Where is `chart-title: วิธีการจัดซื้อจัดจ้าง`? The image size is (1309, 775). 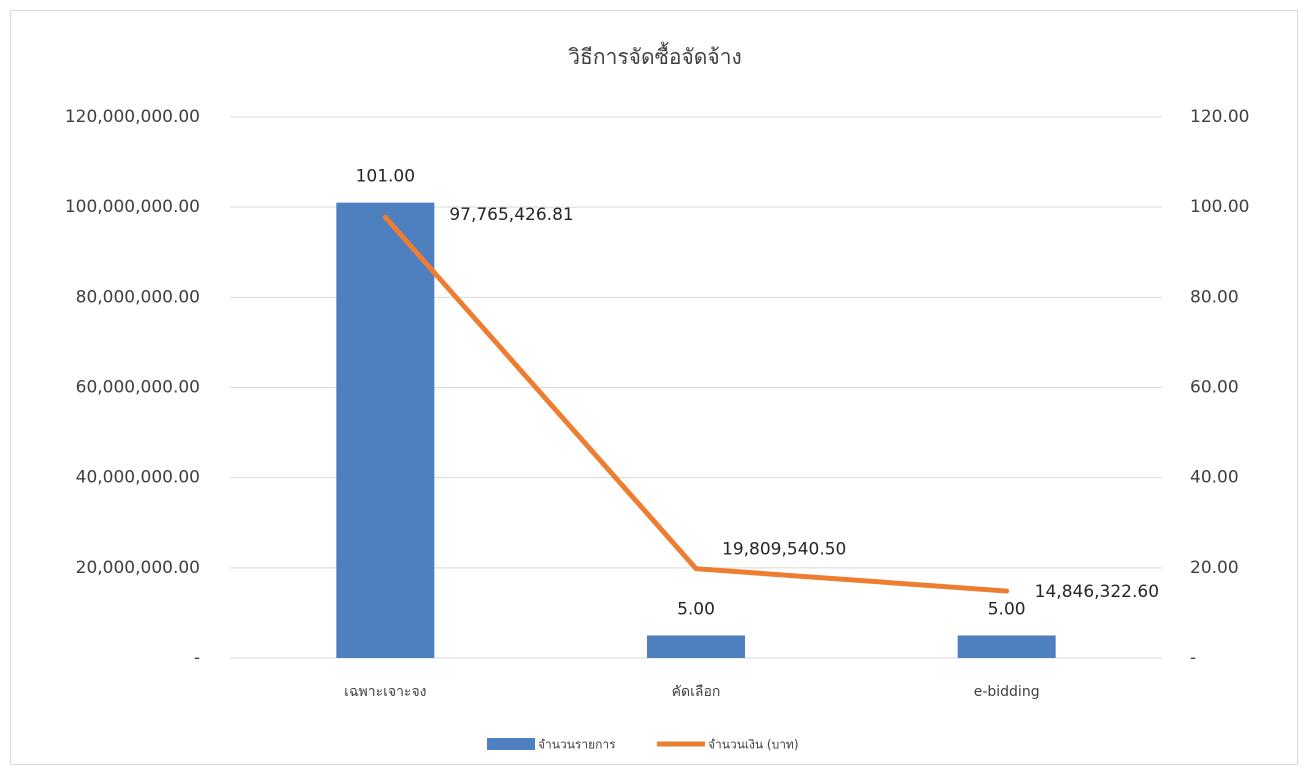 chart-title: วิธีการจัดซื้อจัดจ้าง is located at coordinates (655, 55).